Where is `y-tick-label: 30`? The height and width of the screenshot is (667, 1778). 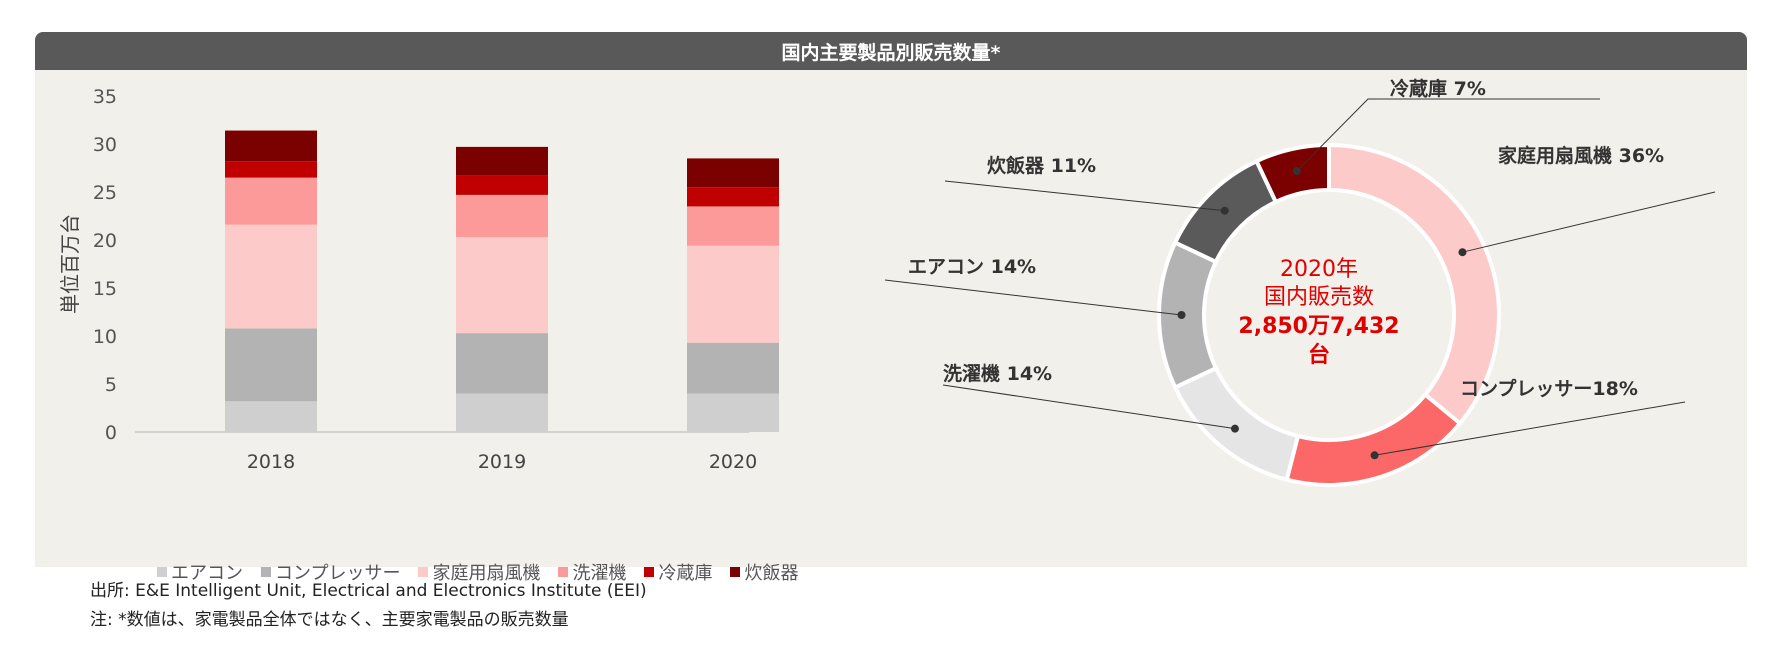
y-tick-label: 30 is located at coordinates (105, 145).